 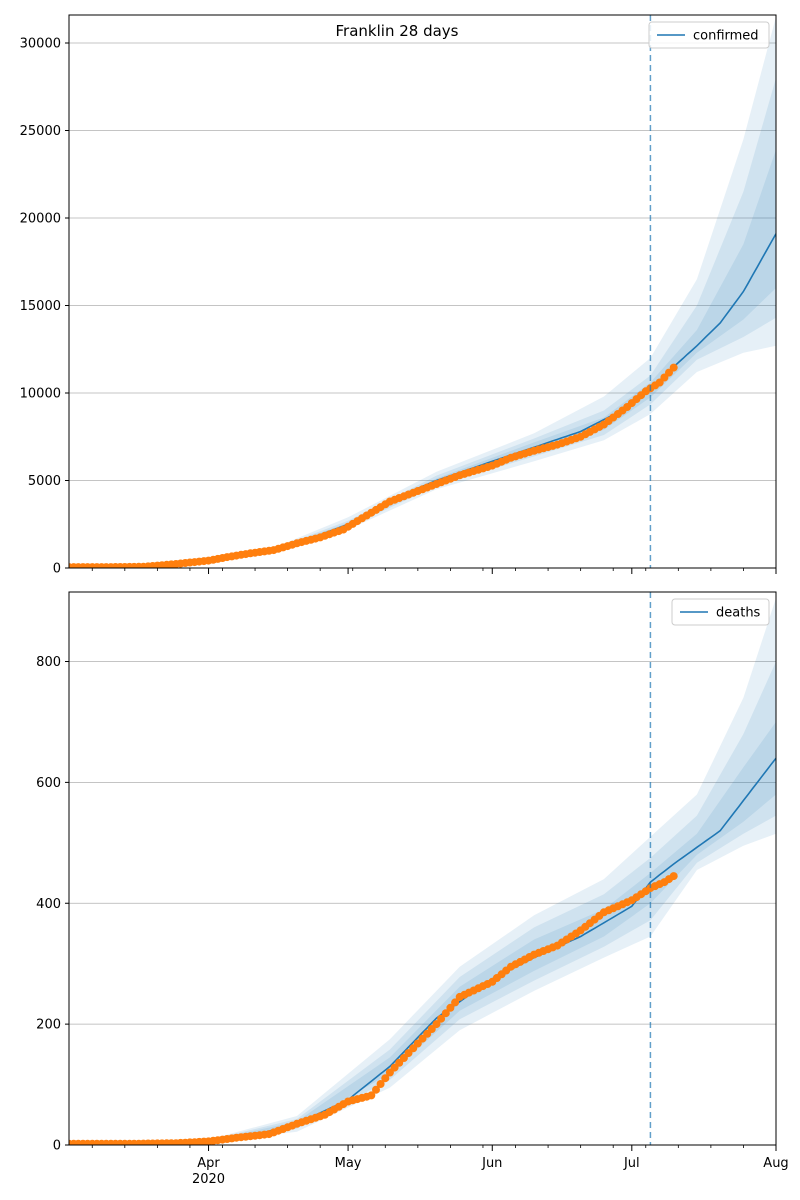 What do you see at coordinates (775, 1163) in the screenshot?
I see `x-tick-label: Aug` at bounding box center [775, 1163].